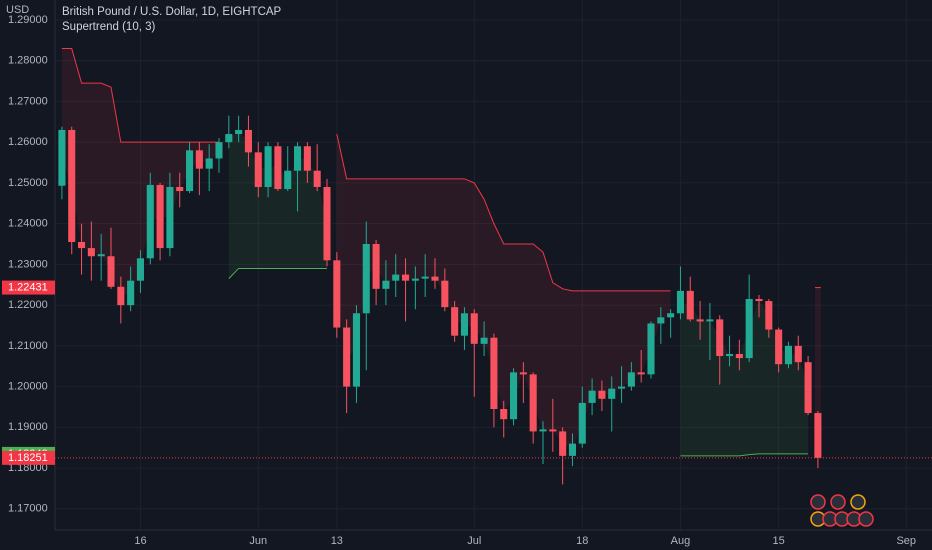  Describe the element at coordinates (28, 264) in the screenshot. I see `y-tick-label: 1.23000` at that location.